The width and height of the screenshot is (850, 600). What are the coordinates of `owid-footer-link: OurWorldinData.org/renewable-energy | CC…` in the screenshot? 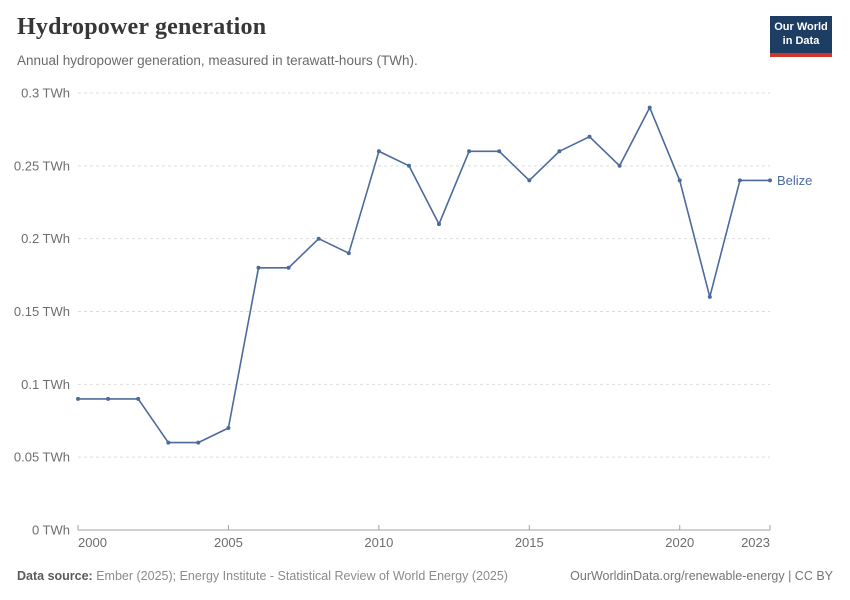 It's located at (701, 576).